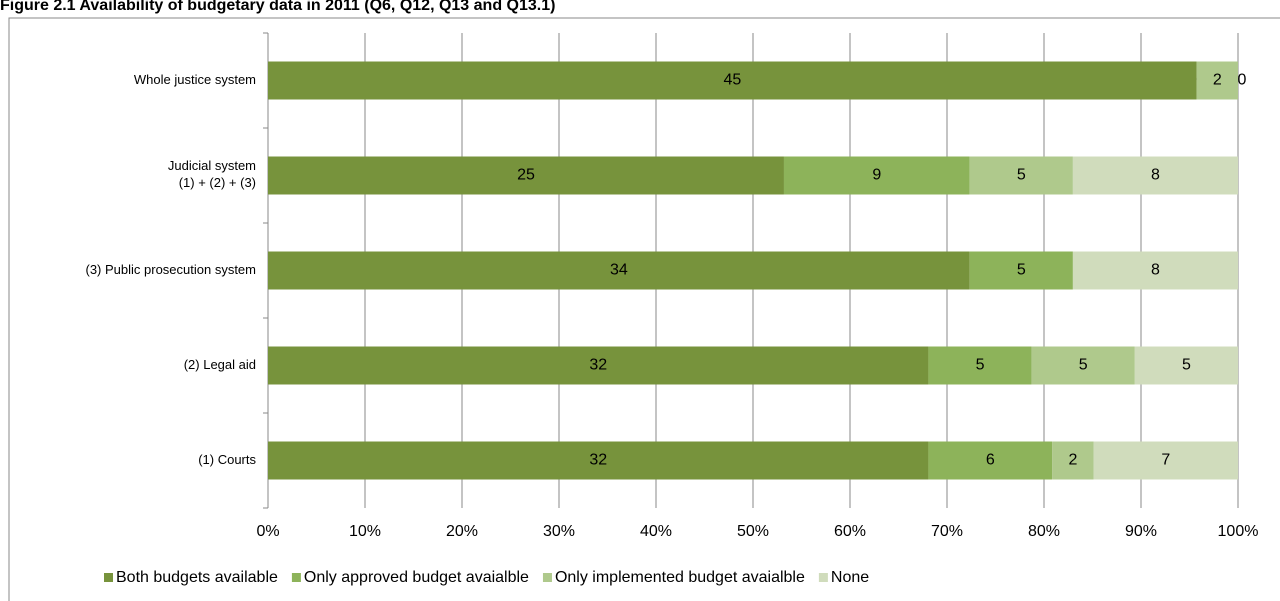  I want to click on x-tick-label: 30%, so click(559, 531).